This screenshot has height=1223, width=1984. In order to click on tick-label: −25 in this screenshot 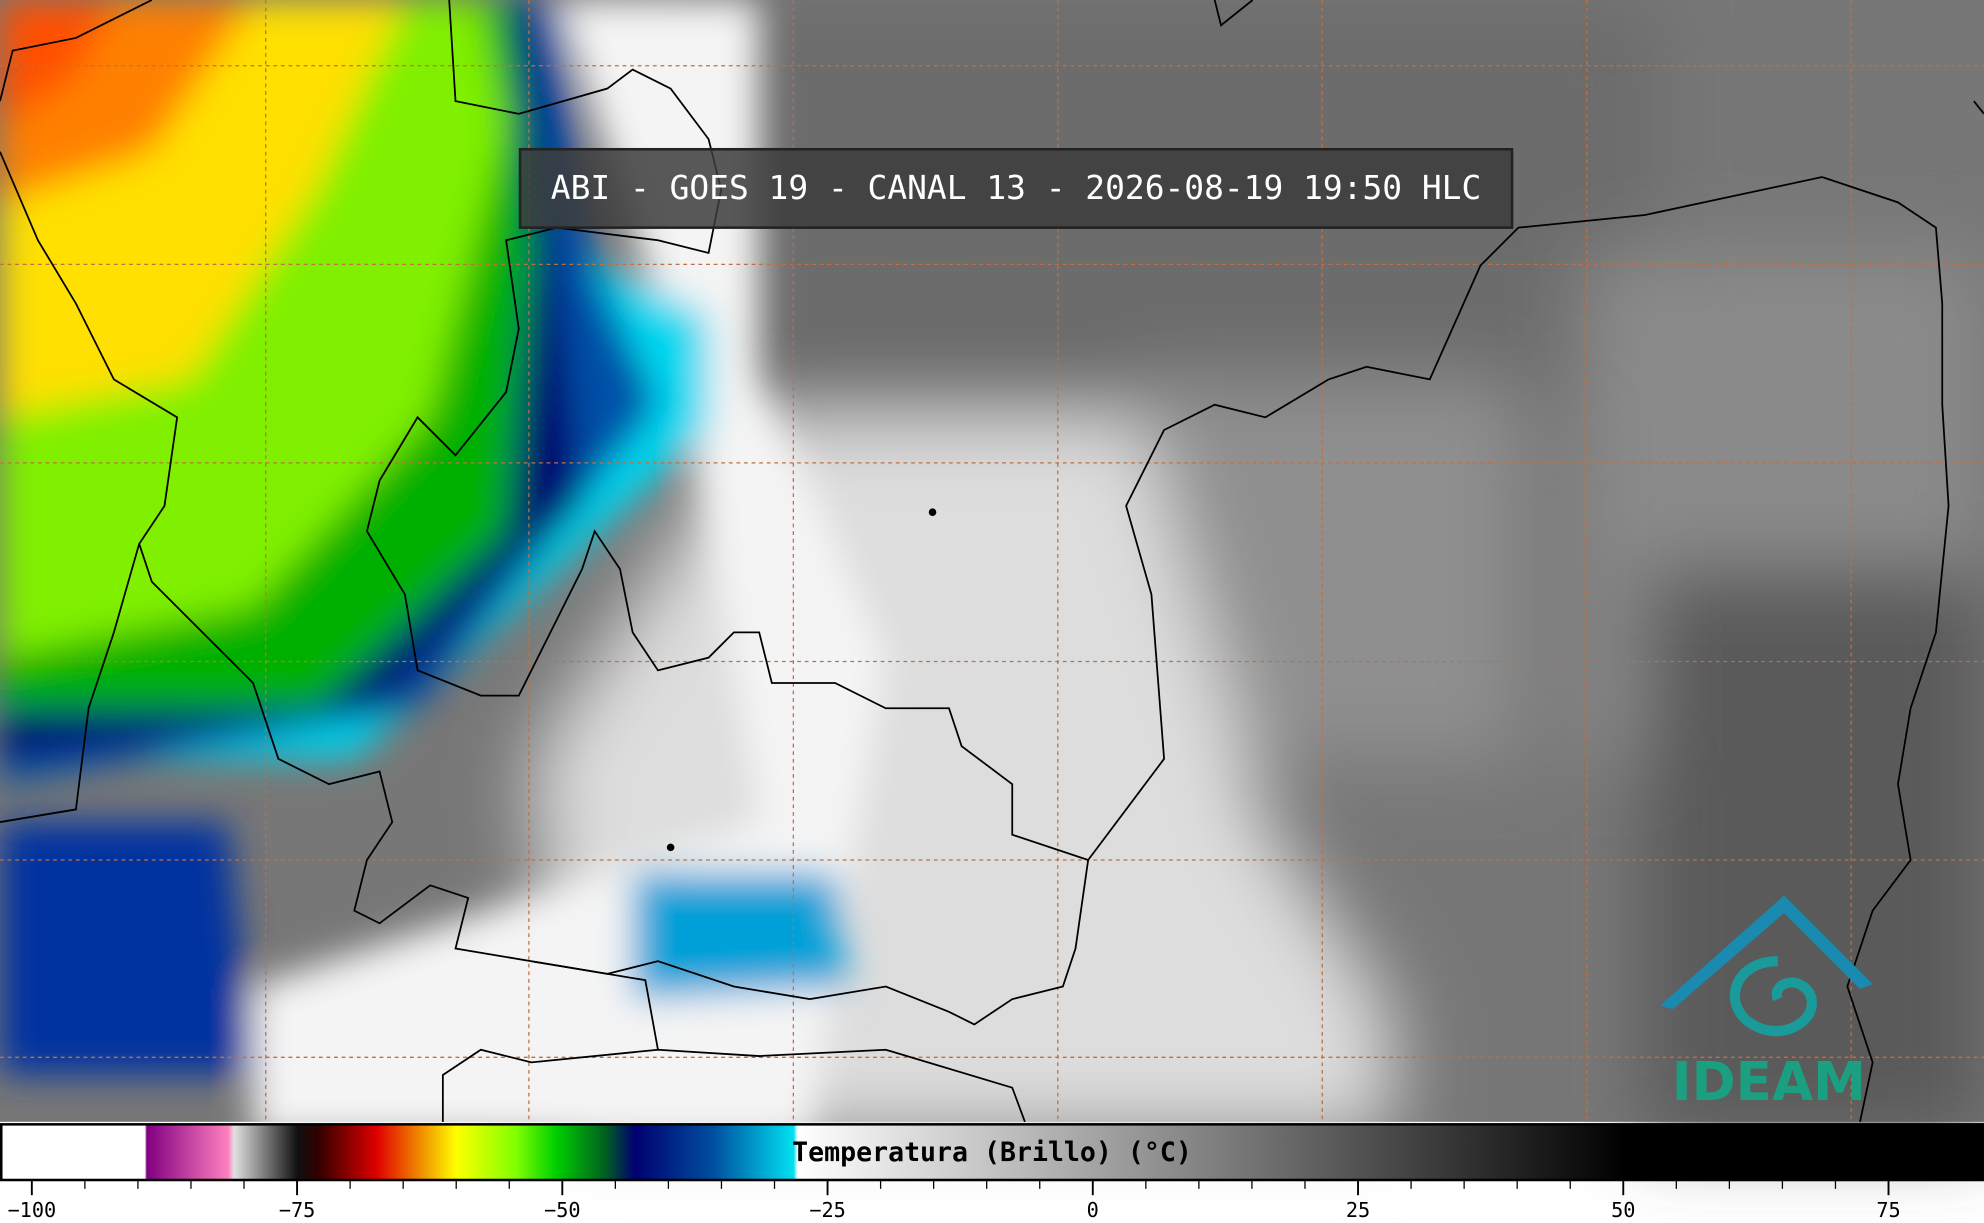, I will do `click(827, 1210)`.